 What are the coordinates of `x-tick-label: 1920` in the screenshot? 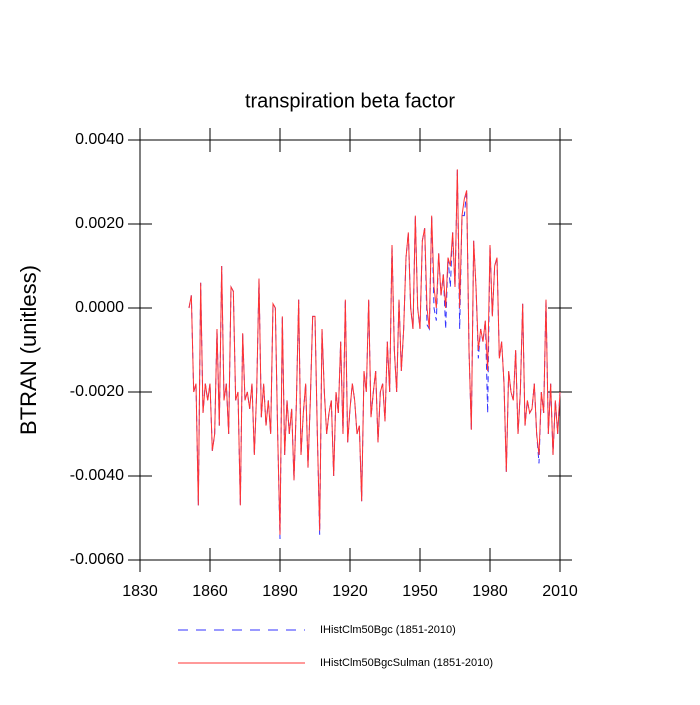 It's located at (350, 591).